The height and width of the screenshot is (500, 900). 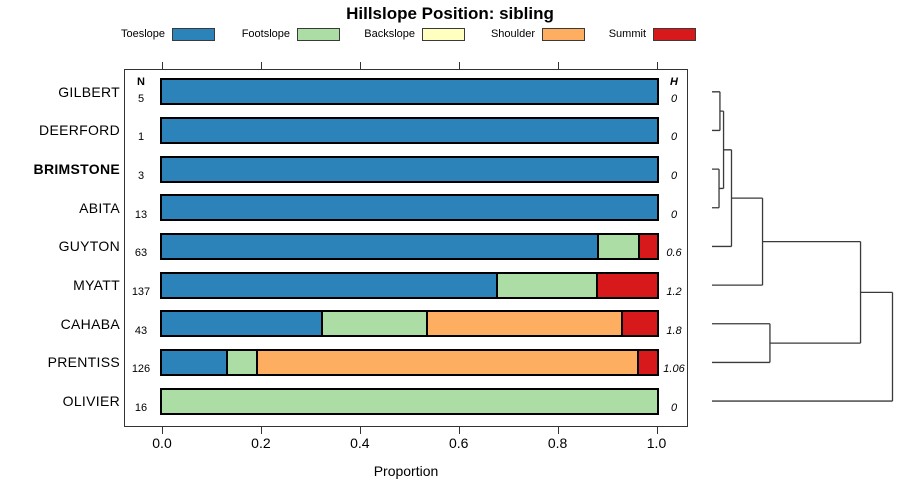 I want to click on chart-title: Hillslope Position: sibling, so click(x=450, y=13).